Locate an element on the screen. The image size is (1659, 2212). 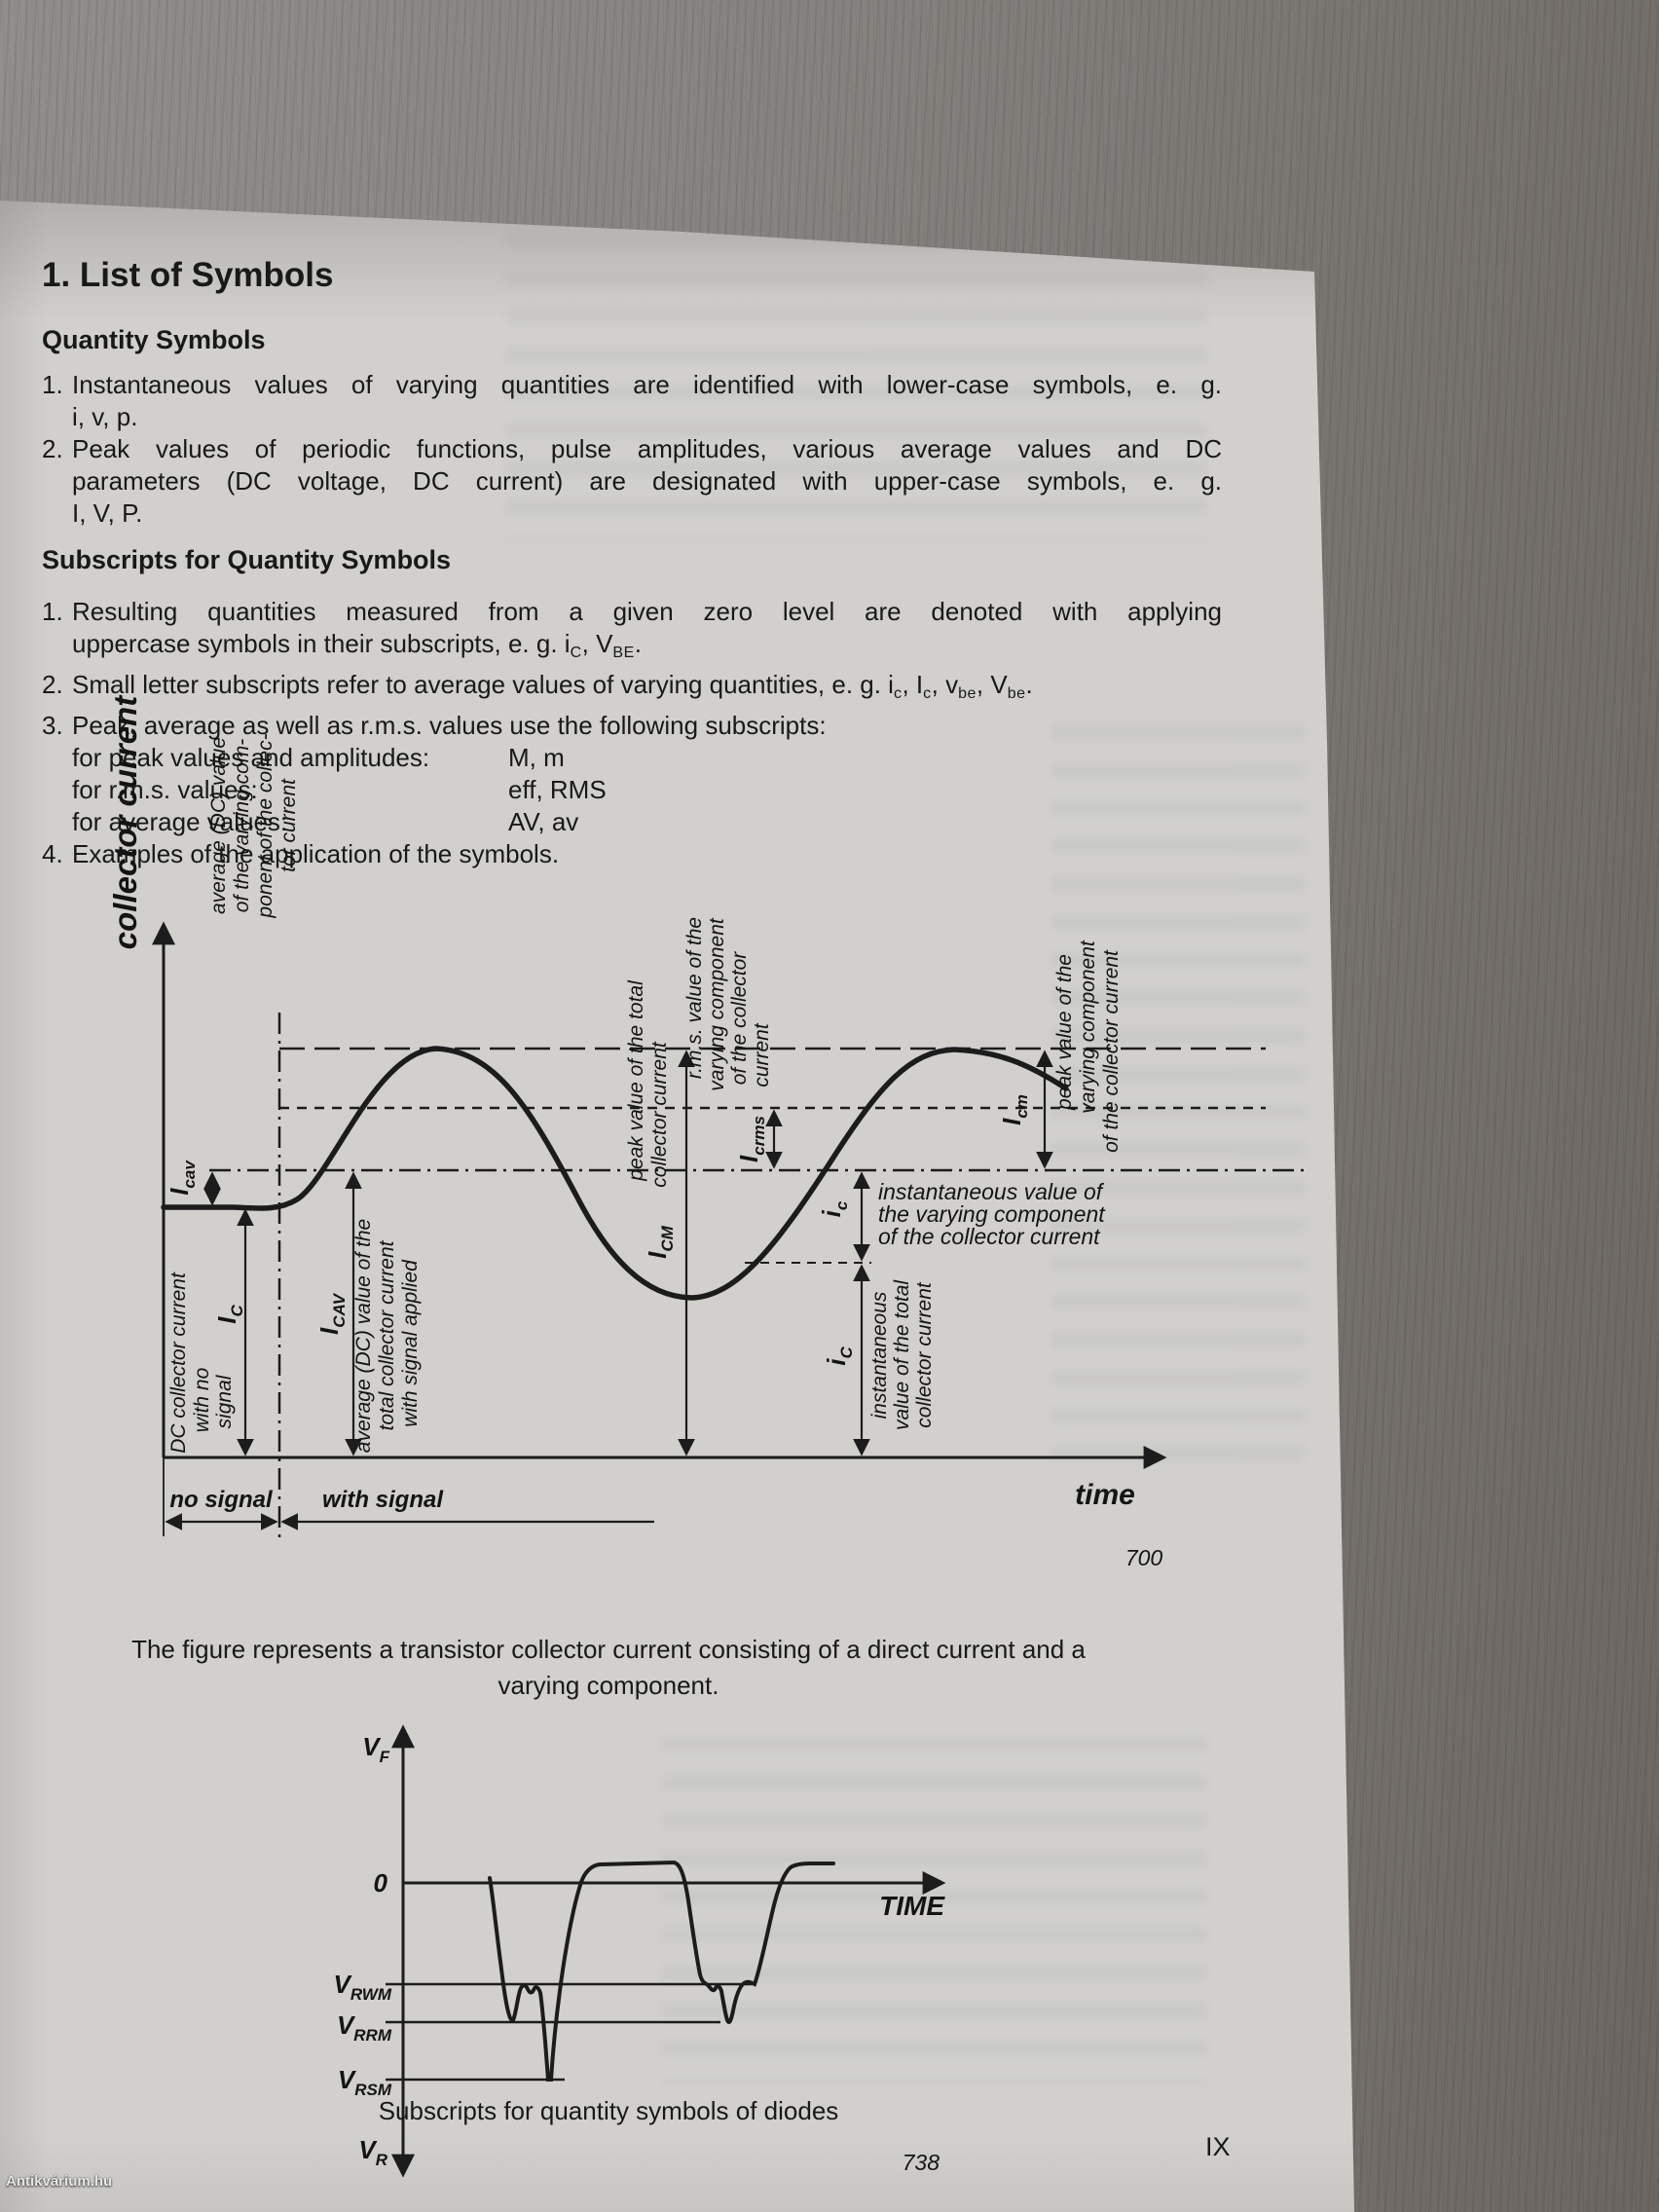
symbol-icav-total: ICAV is located at coordinates (331, 1313).